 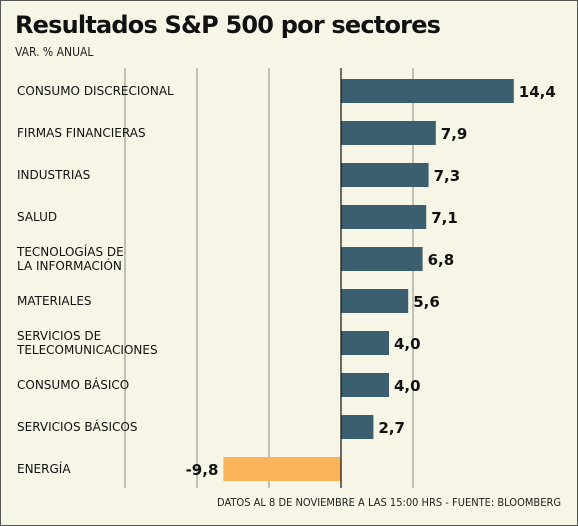 I want to click on value-label: 2,7, so click(x=391, y=428).